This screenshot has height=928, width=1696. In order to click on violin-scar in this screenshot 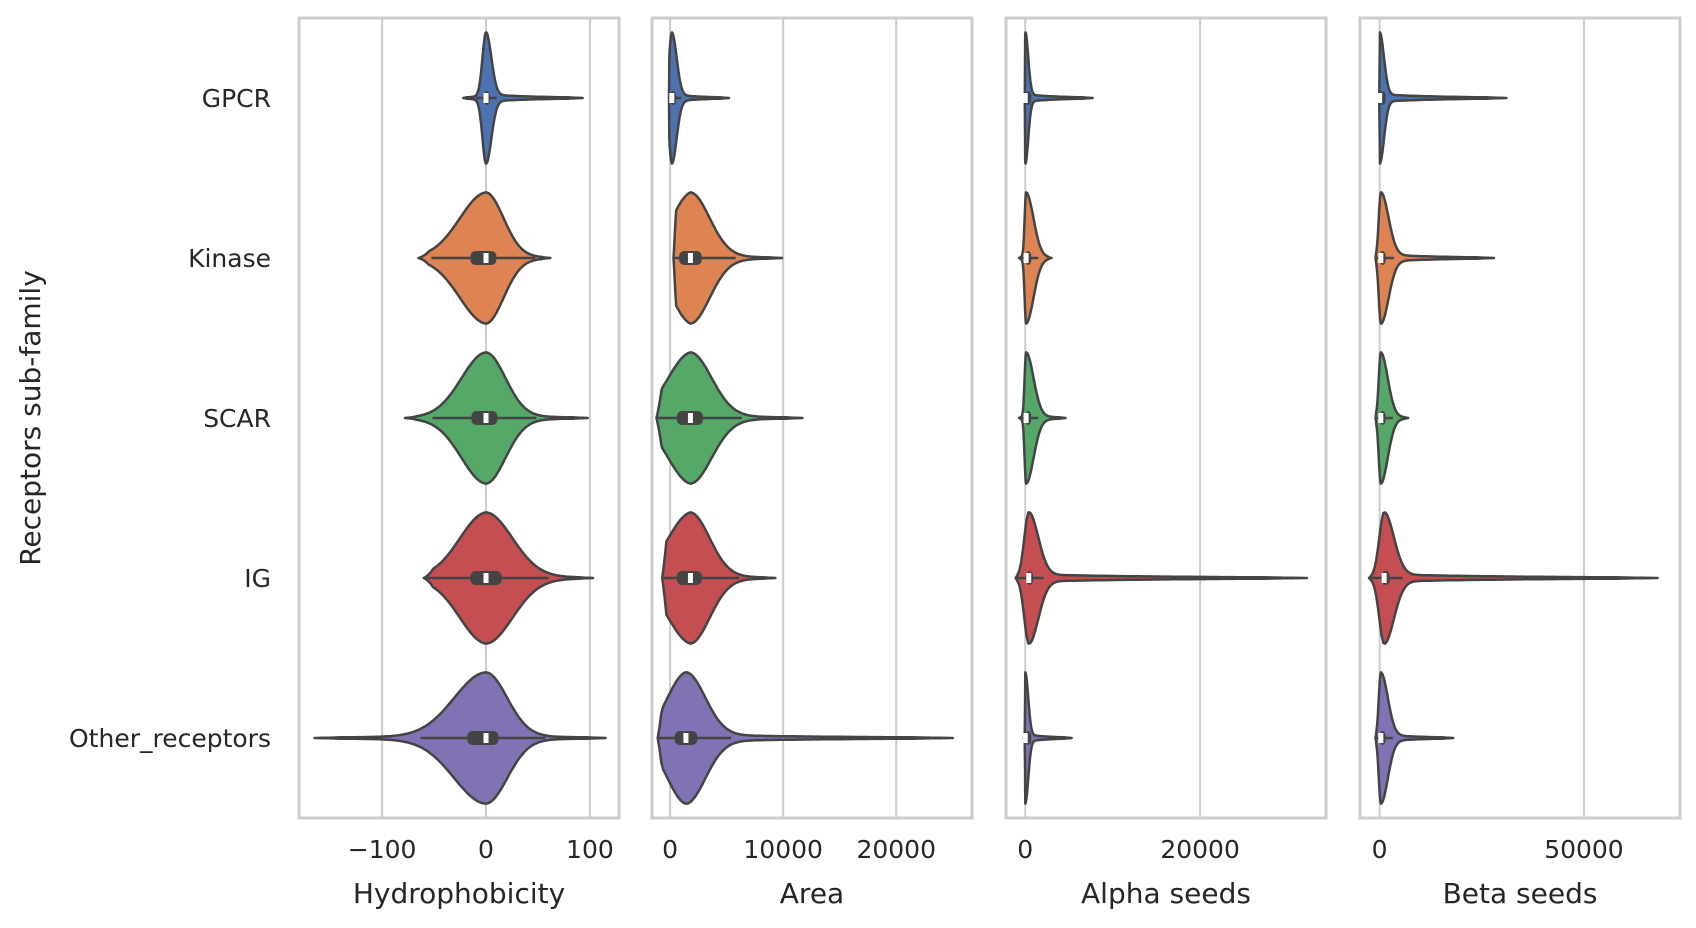, I will do `click(1042, 418)`.